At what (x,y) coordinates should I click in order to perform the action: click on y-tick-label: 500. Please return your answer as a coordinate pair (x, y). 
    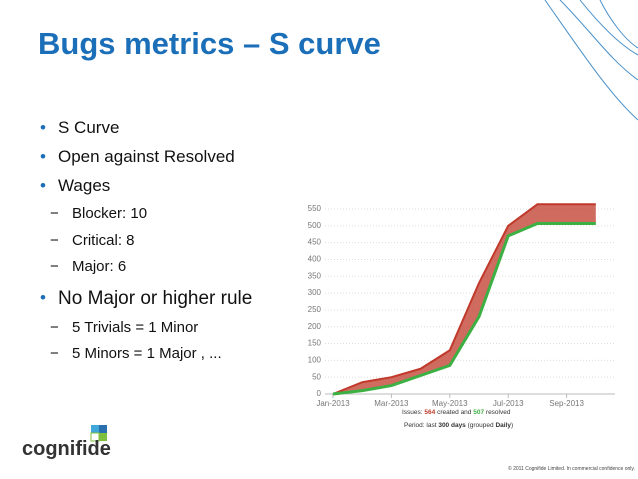
    Looking at the image, I should click on (315, 225).